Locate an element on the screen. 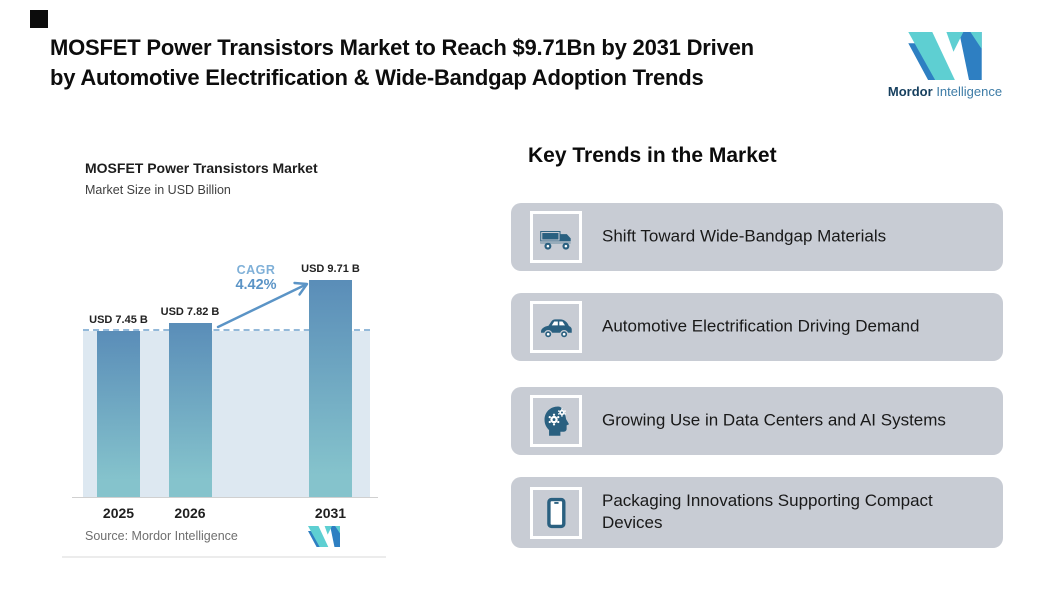 Image resolution: width=1058 pixels, height=591 pixels. x-axis-label: 2026 is located at coordinates (190, 513).